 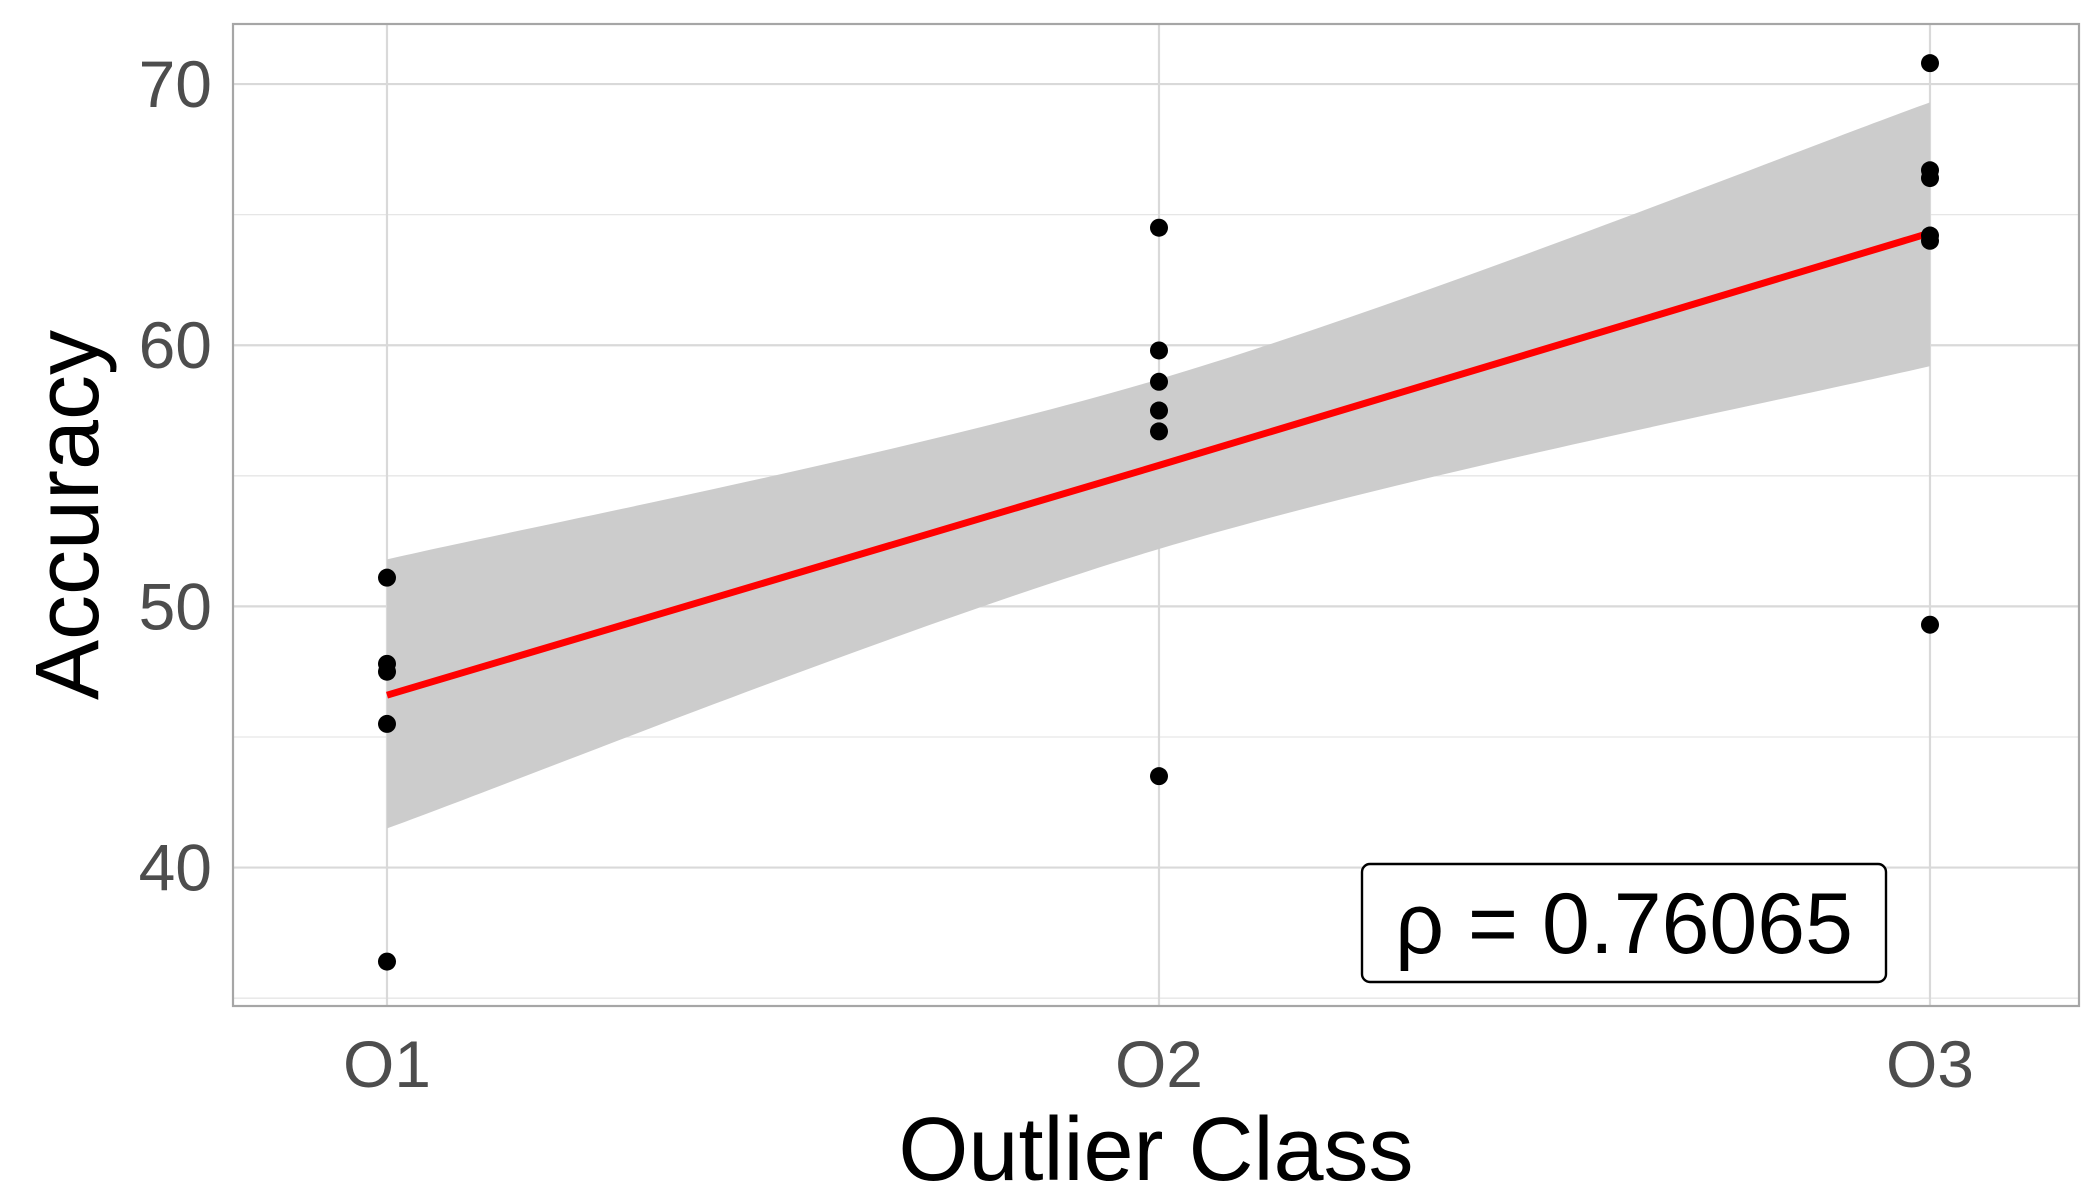 I want to click on y-tick-label: 40, so click(x=175, y=868).